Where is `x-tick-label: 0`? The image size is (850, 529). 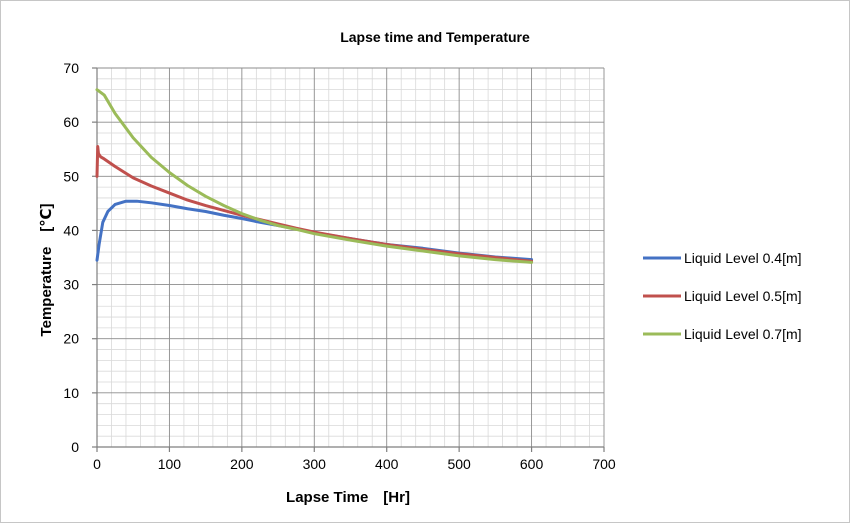 x-tick-label: 0 is located at coordinates (97, 464).